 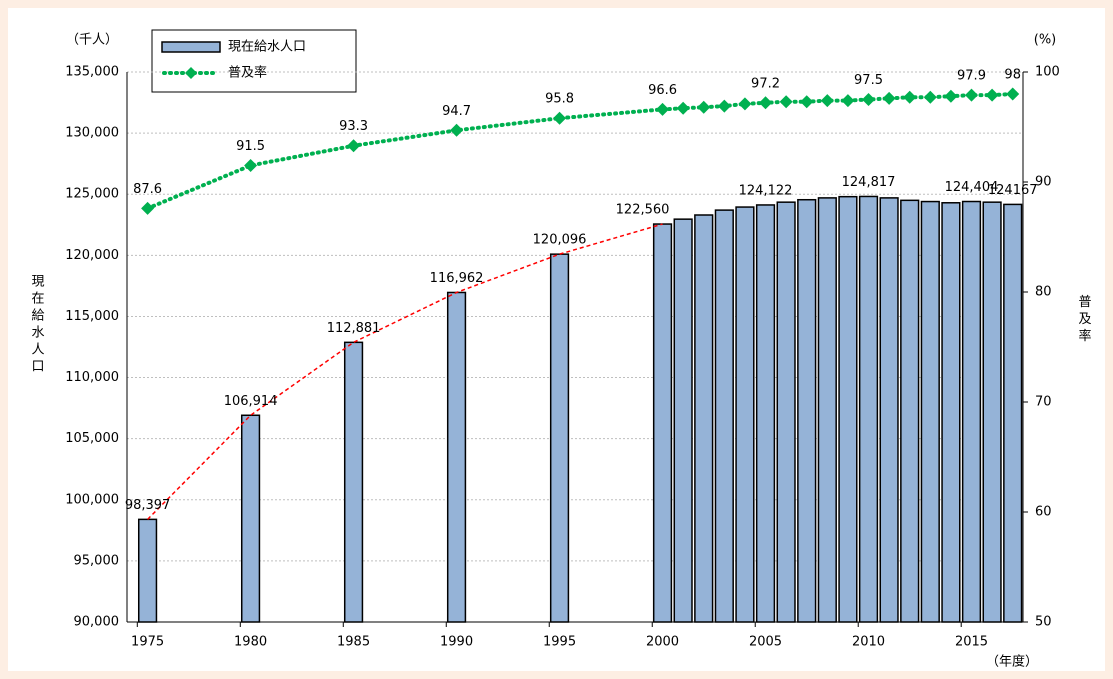 What do you see at coordinates (92, 40) in the screenshot?
I see `y-unit: （千人）` at bounding box center [92, 40].